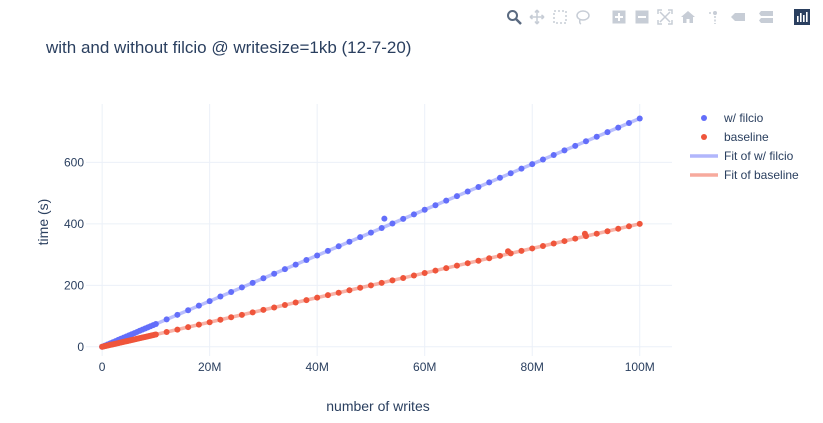  I want to click on pan-button, so click(537, 17).